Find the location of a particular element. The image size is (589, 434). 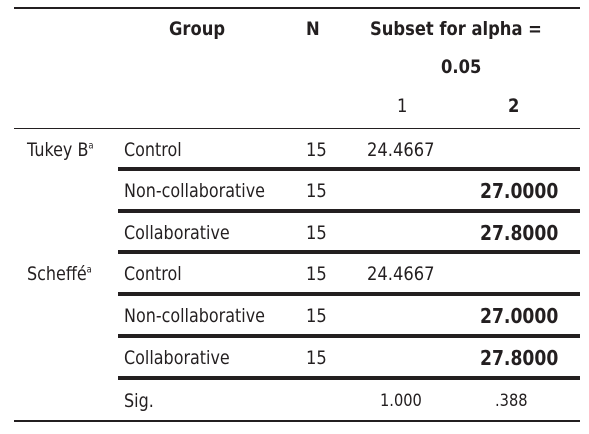

header-group: Group is located at coordinates (197, 29).